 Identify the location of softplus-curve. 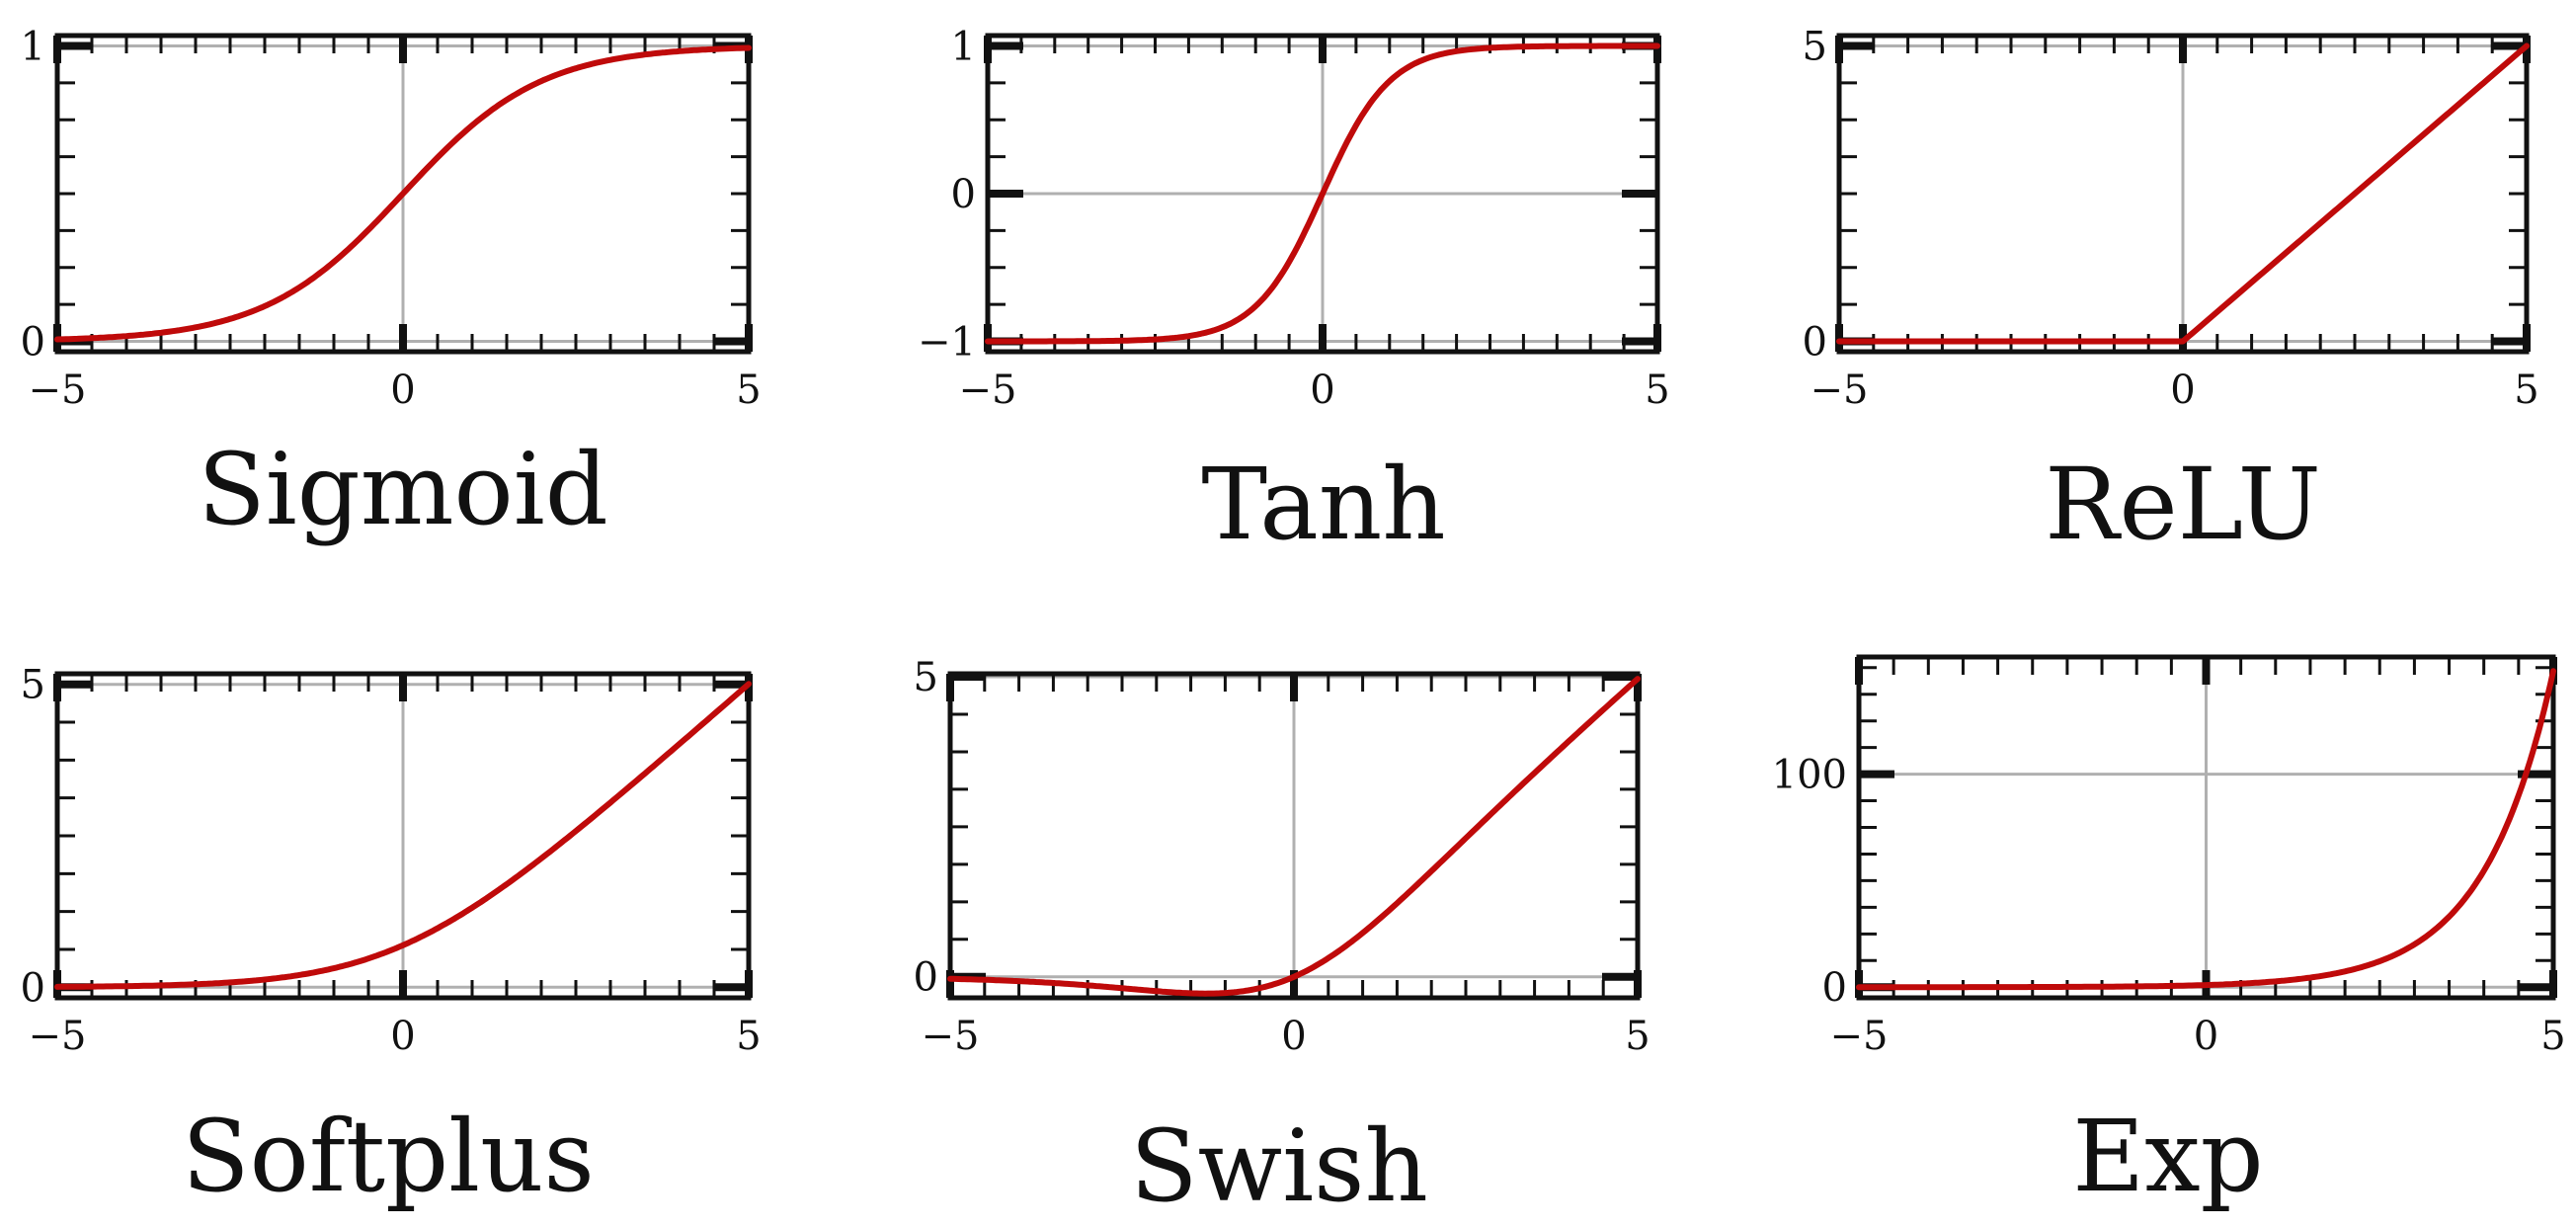
(403, 835).